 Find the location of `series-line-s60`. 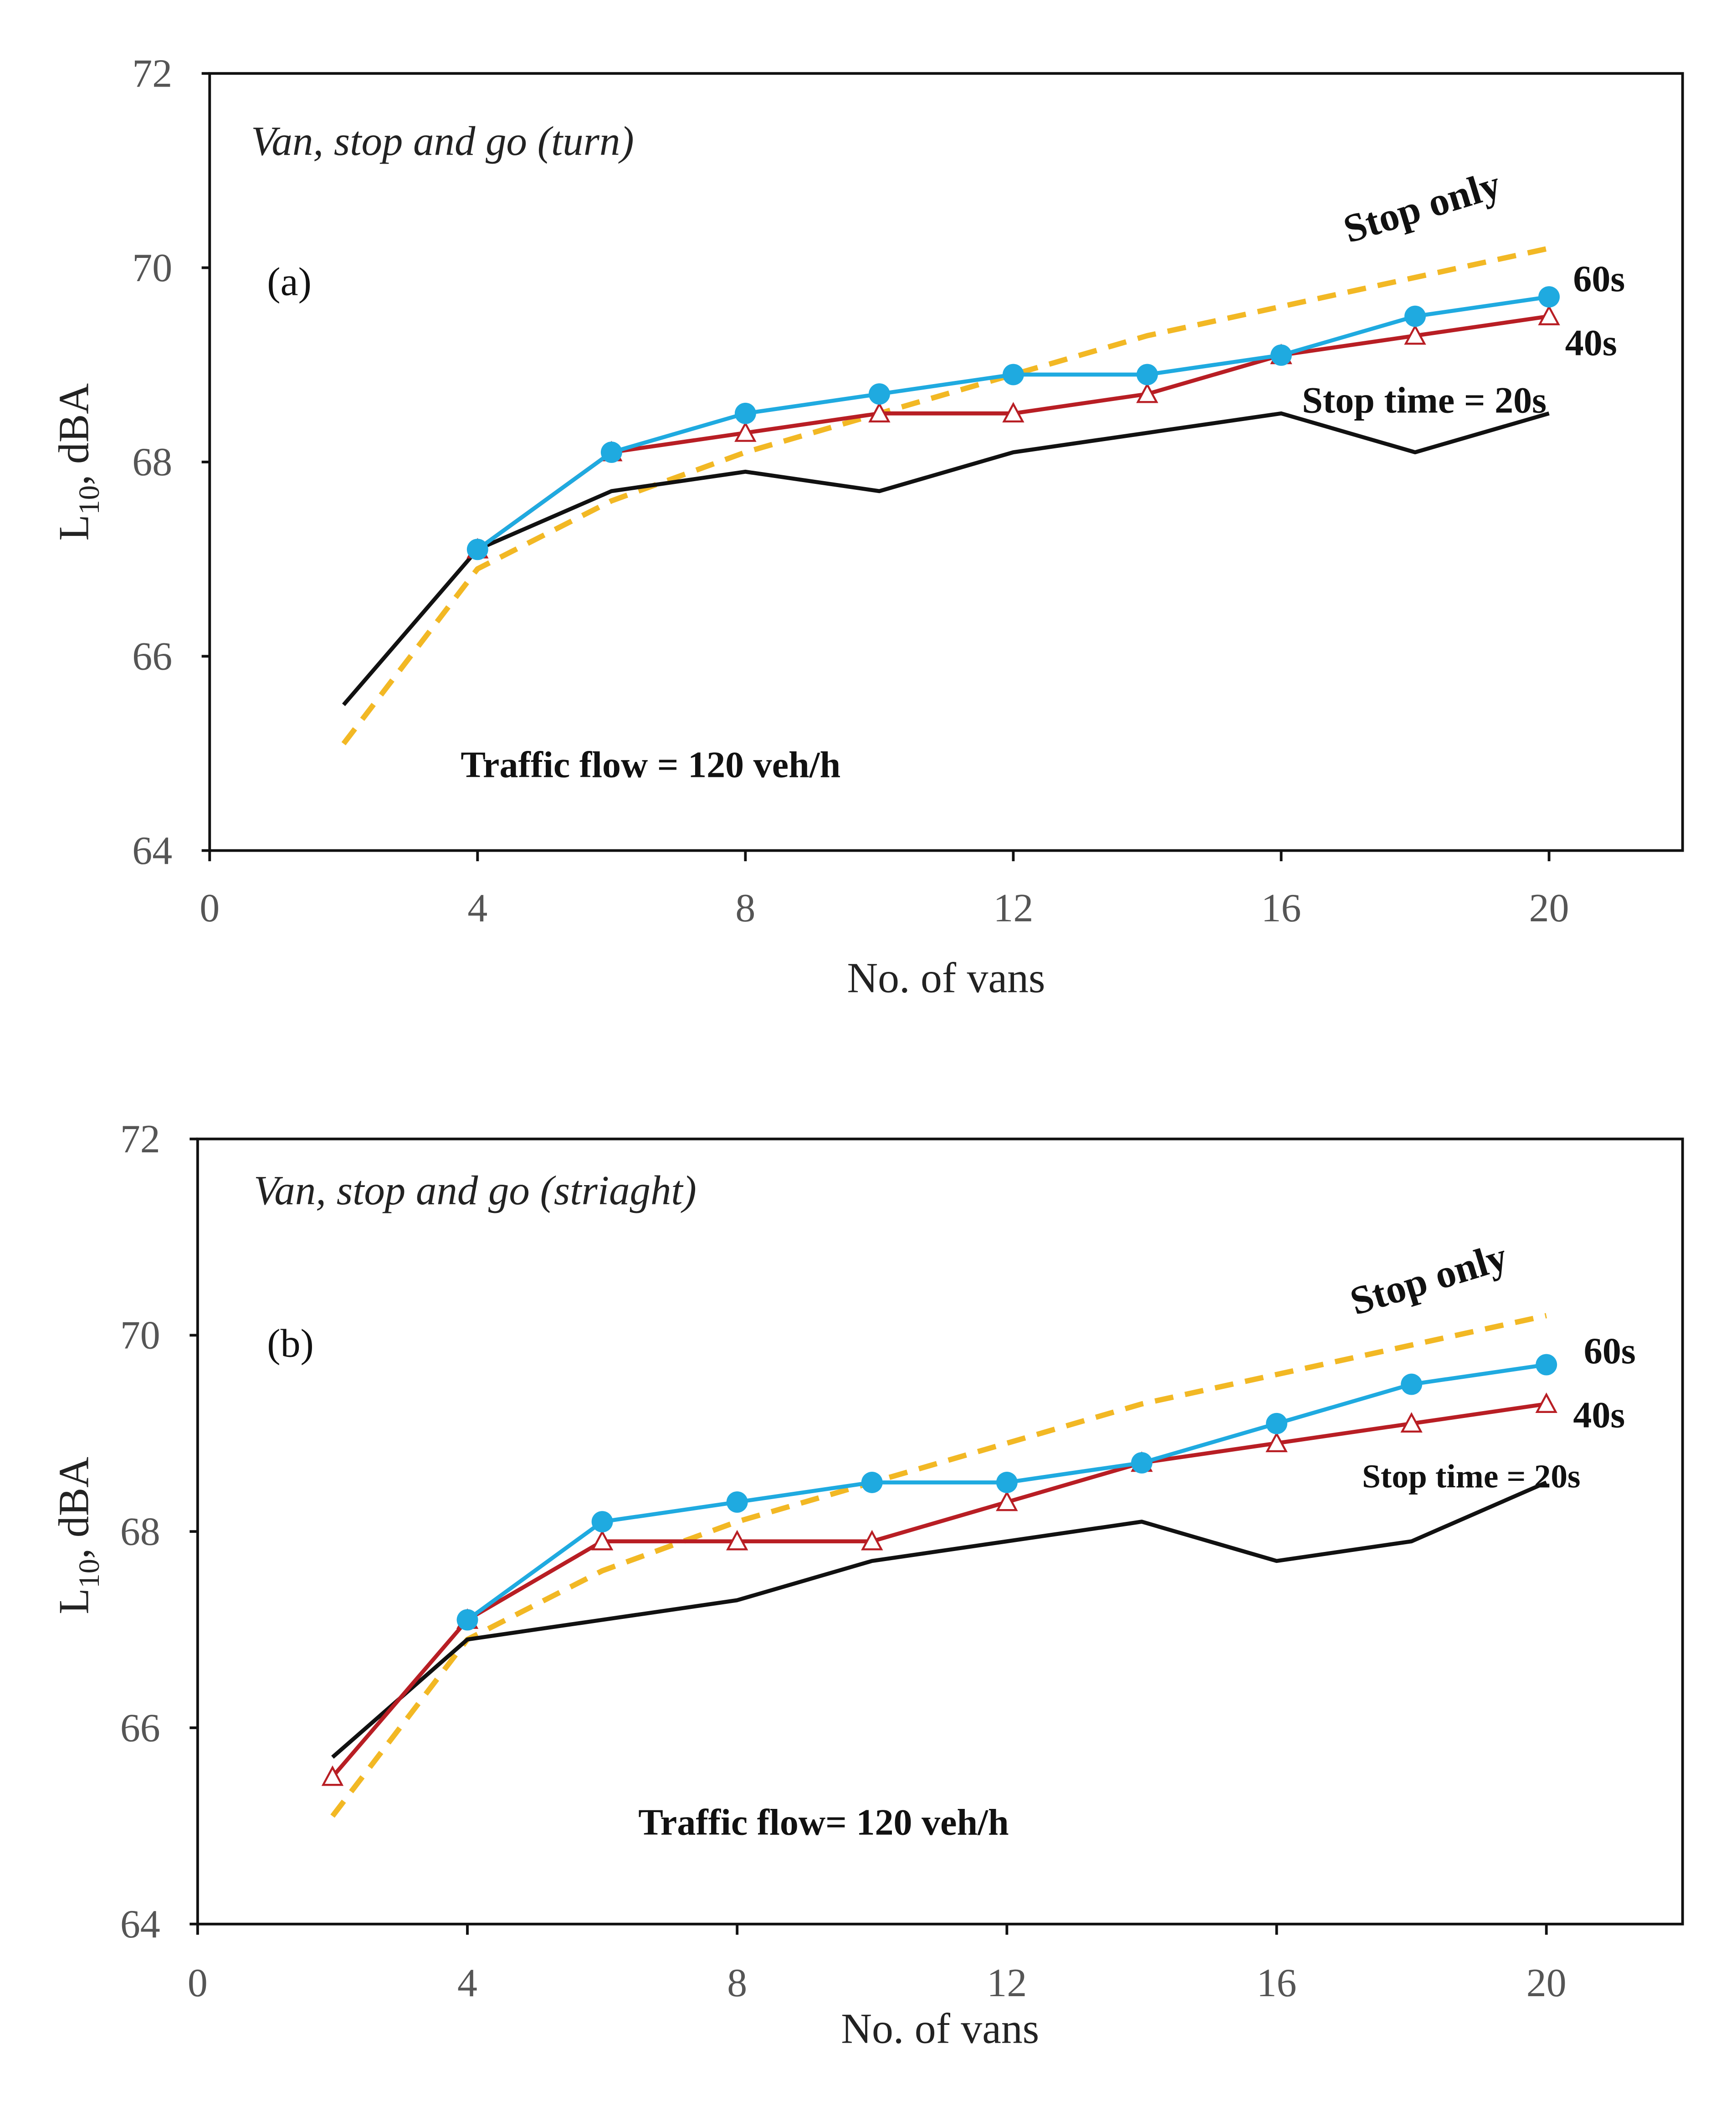

series-line-s60 is located at coordinates (1013, 423).